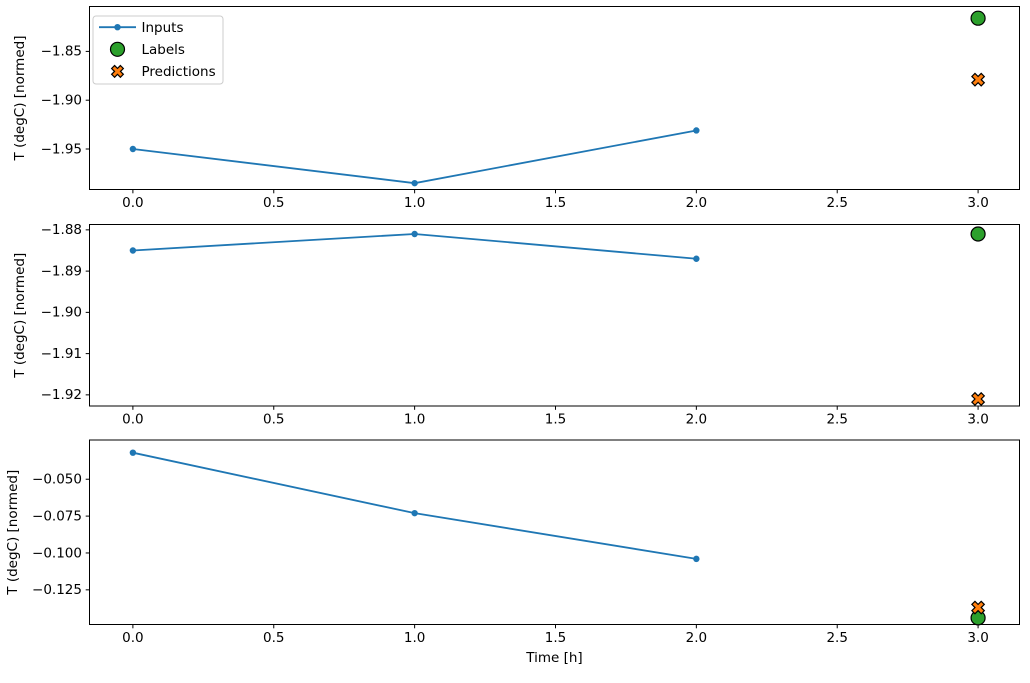 The height and width of the screenshot is (683, 1030). I want to click on y-tick-label: −1.85, so click(61, 52).